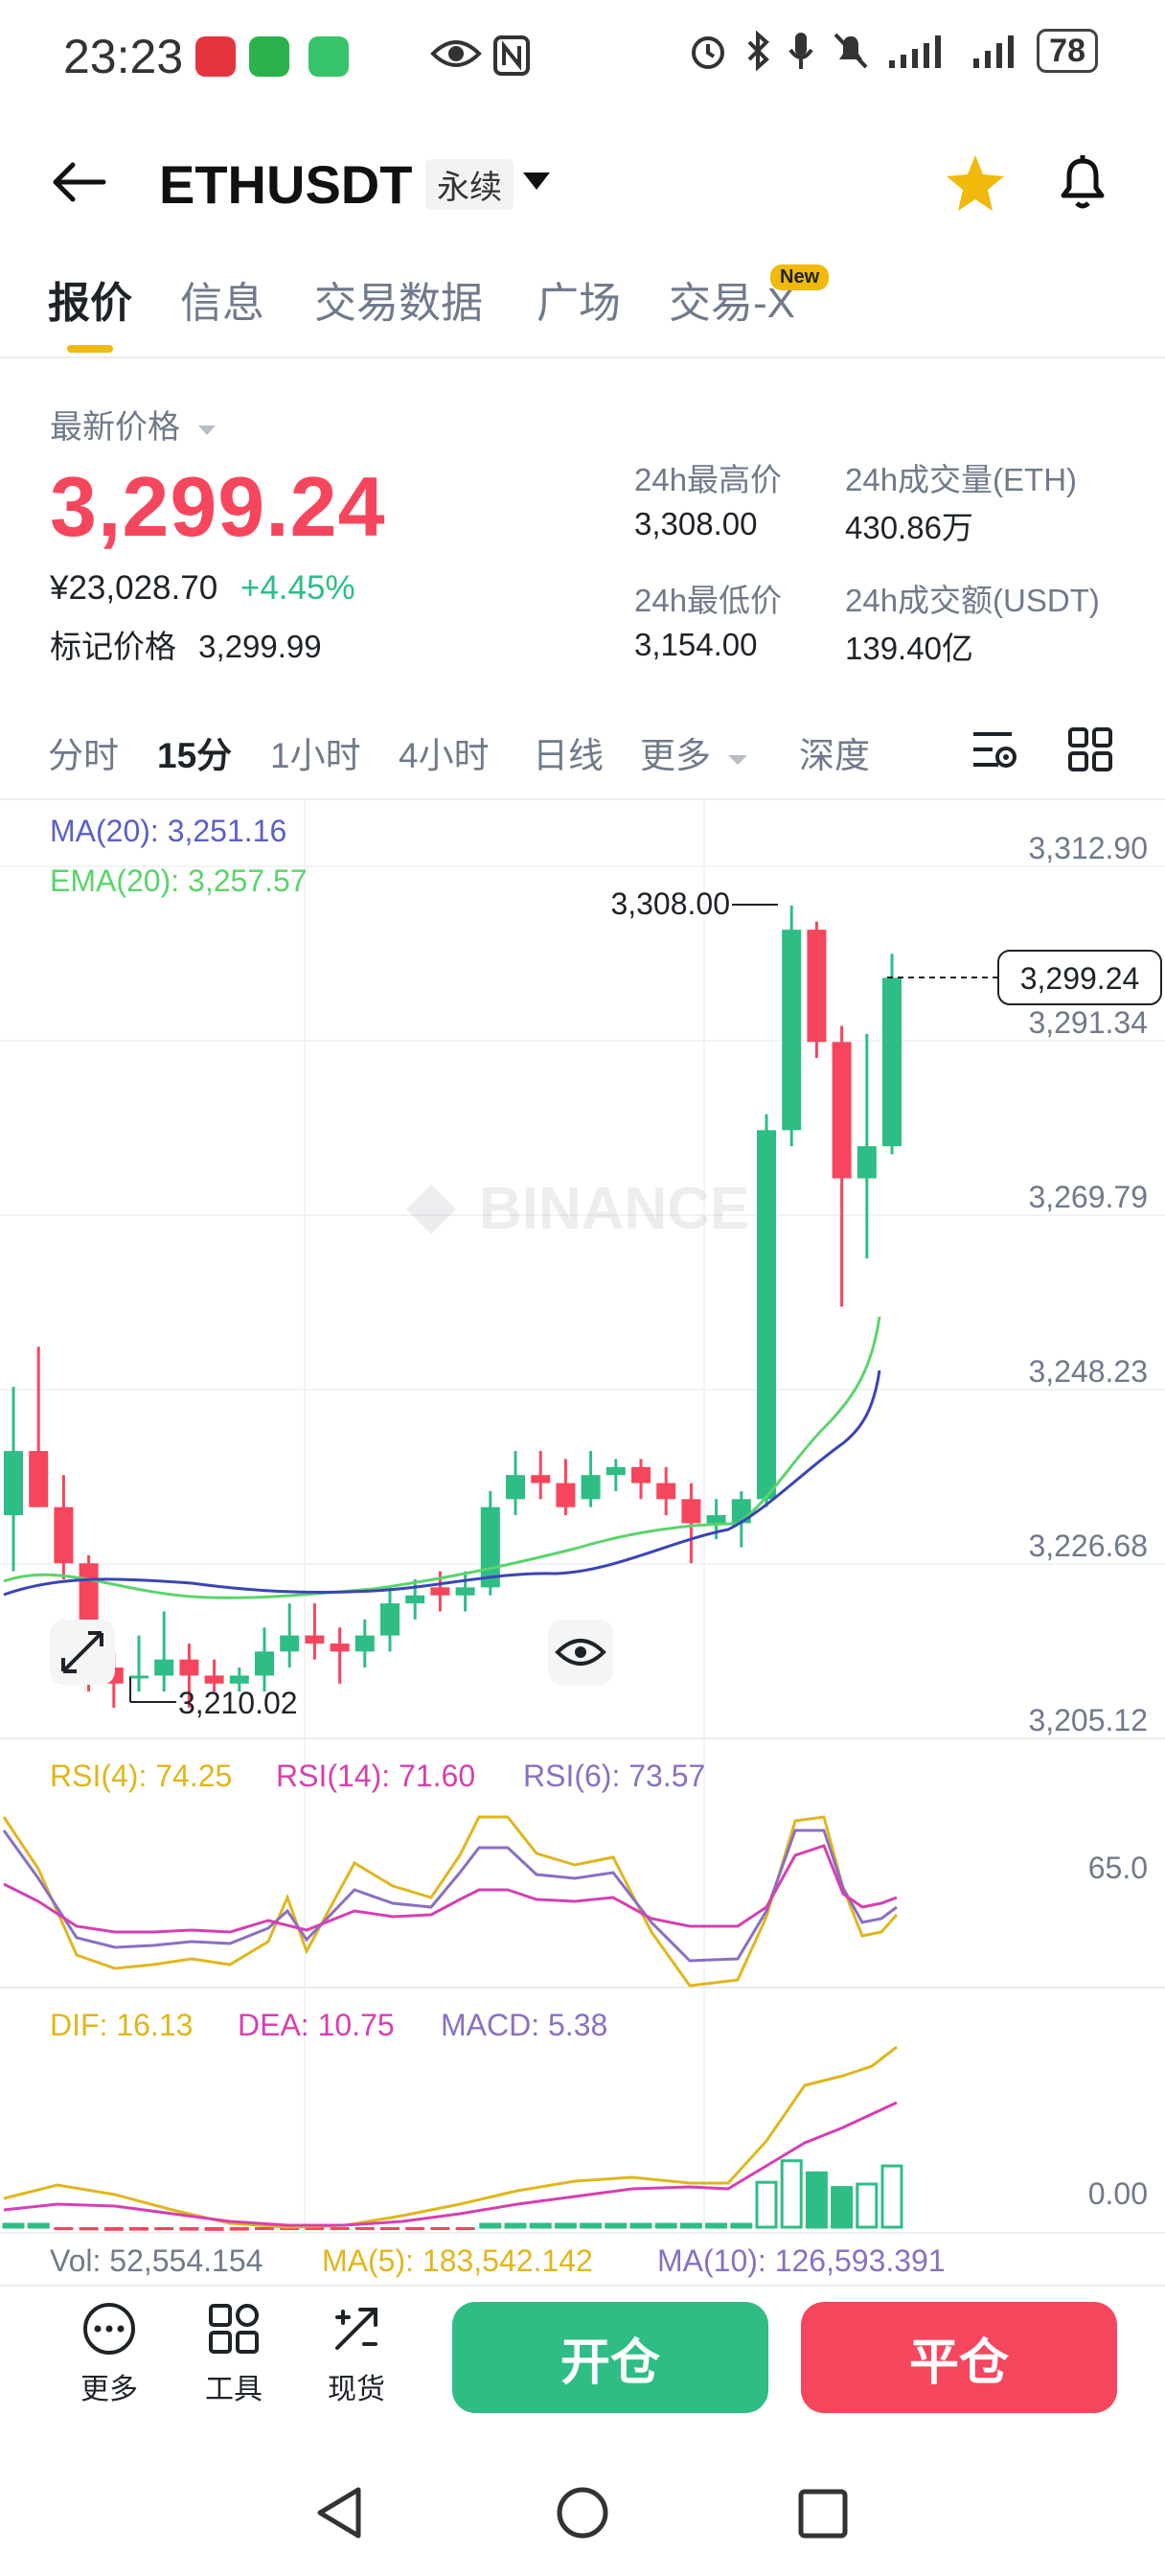  I want to click on nfc-icon, so click(512, 57).